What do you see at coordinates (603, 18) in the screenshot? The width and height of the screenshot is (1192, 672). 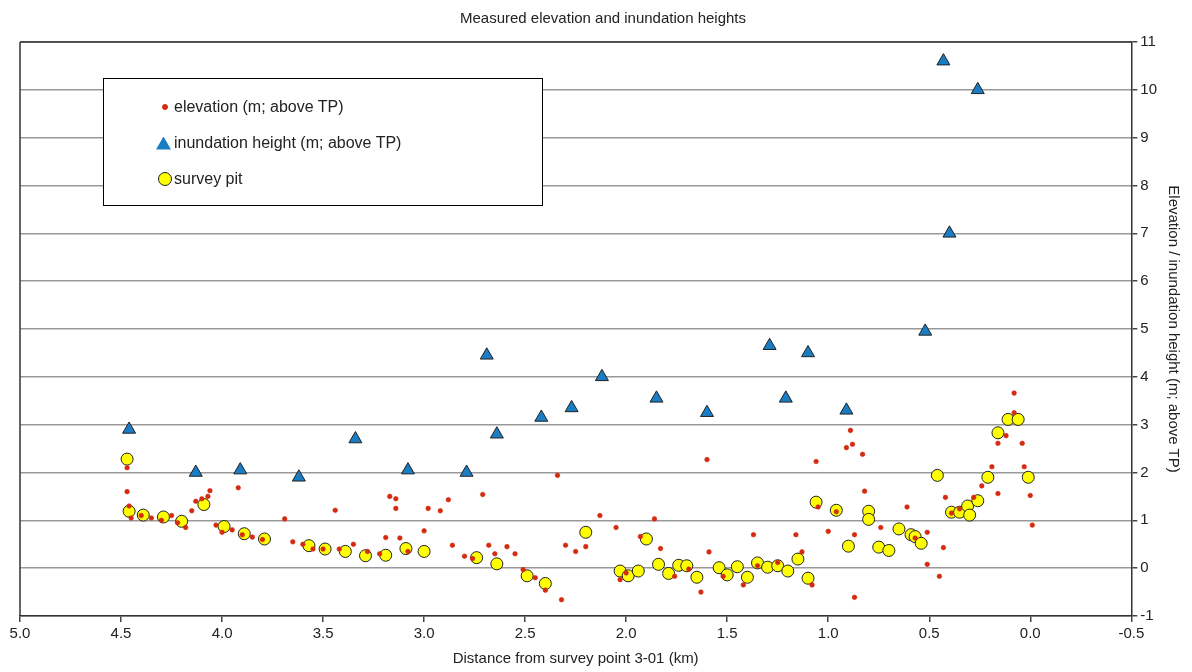 I see `chart-title: Measured elevation and inundation heights` at bounding box center [603, 18].